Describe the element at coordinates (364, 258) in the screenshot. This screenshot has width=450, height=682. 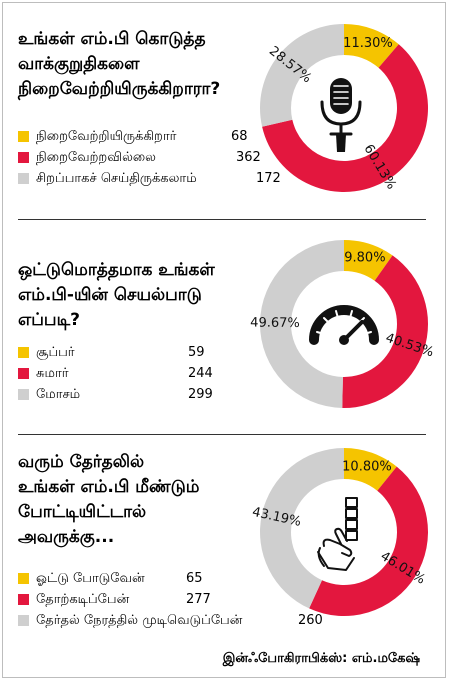
I see `slice-percent-label: 9.80%` at that location.